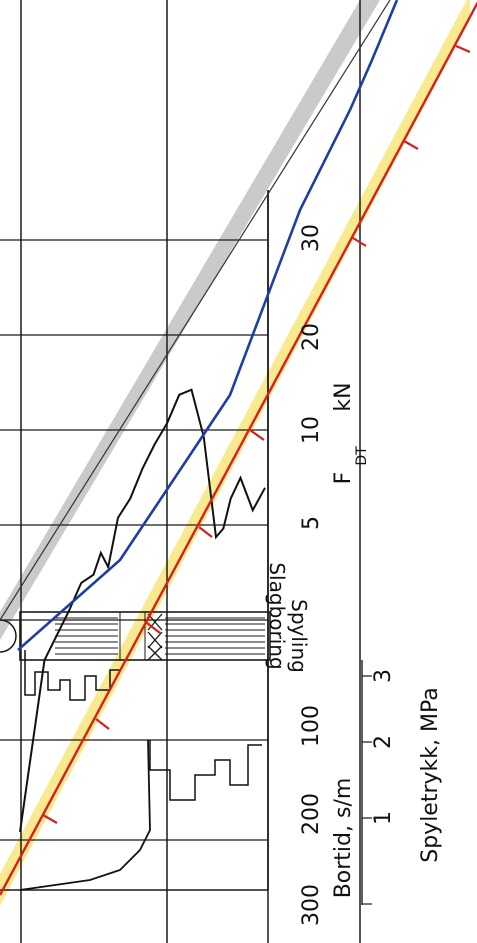 This screenshot has width=477, height=943. Describe the element at coordinates (299, 636) in the screenshot. I see `legend-spyling: Spyling` at that location.